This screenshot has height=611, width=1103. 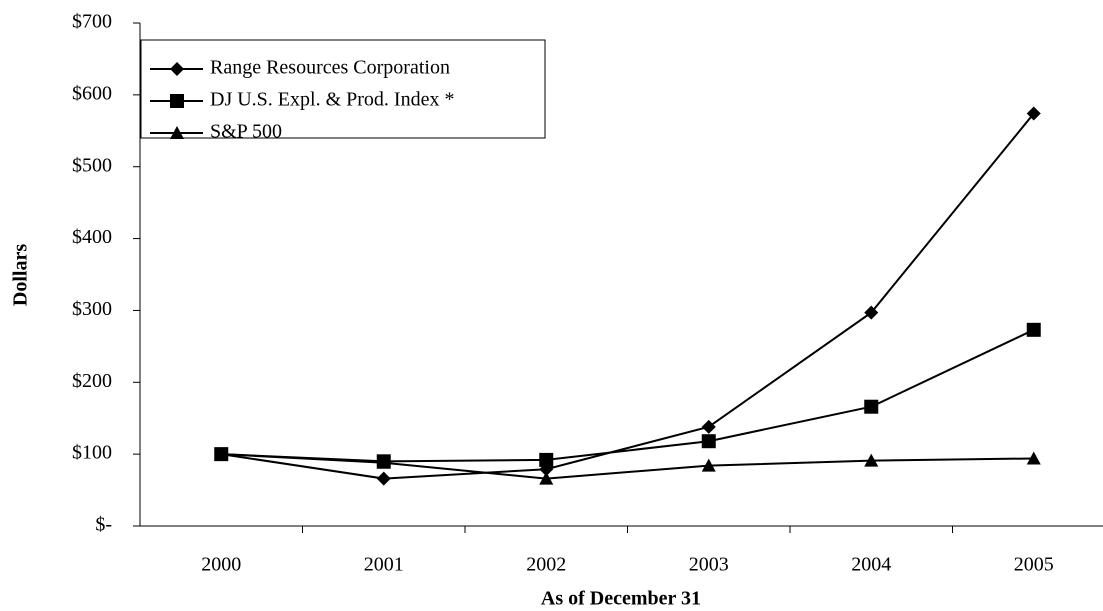 What do you see at coordinates (1034, 565) in the screenshot?
I see `x-tick-label: 2005` at bounding box center [1034, 565].